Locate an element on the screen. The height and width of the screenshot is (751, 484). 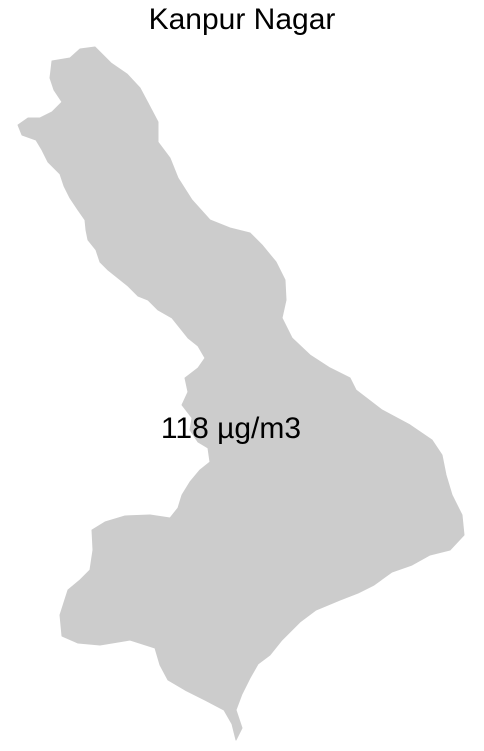
map-title: Kanpur Nagar is located at coordinates (242, 19).